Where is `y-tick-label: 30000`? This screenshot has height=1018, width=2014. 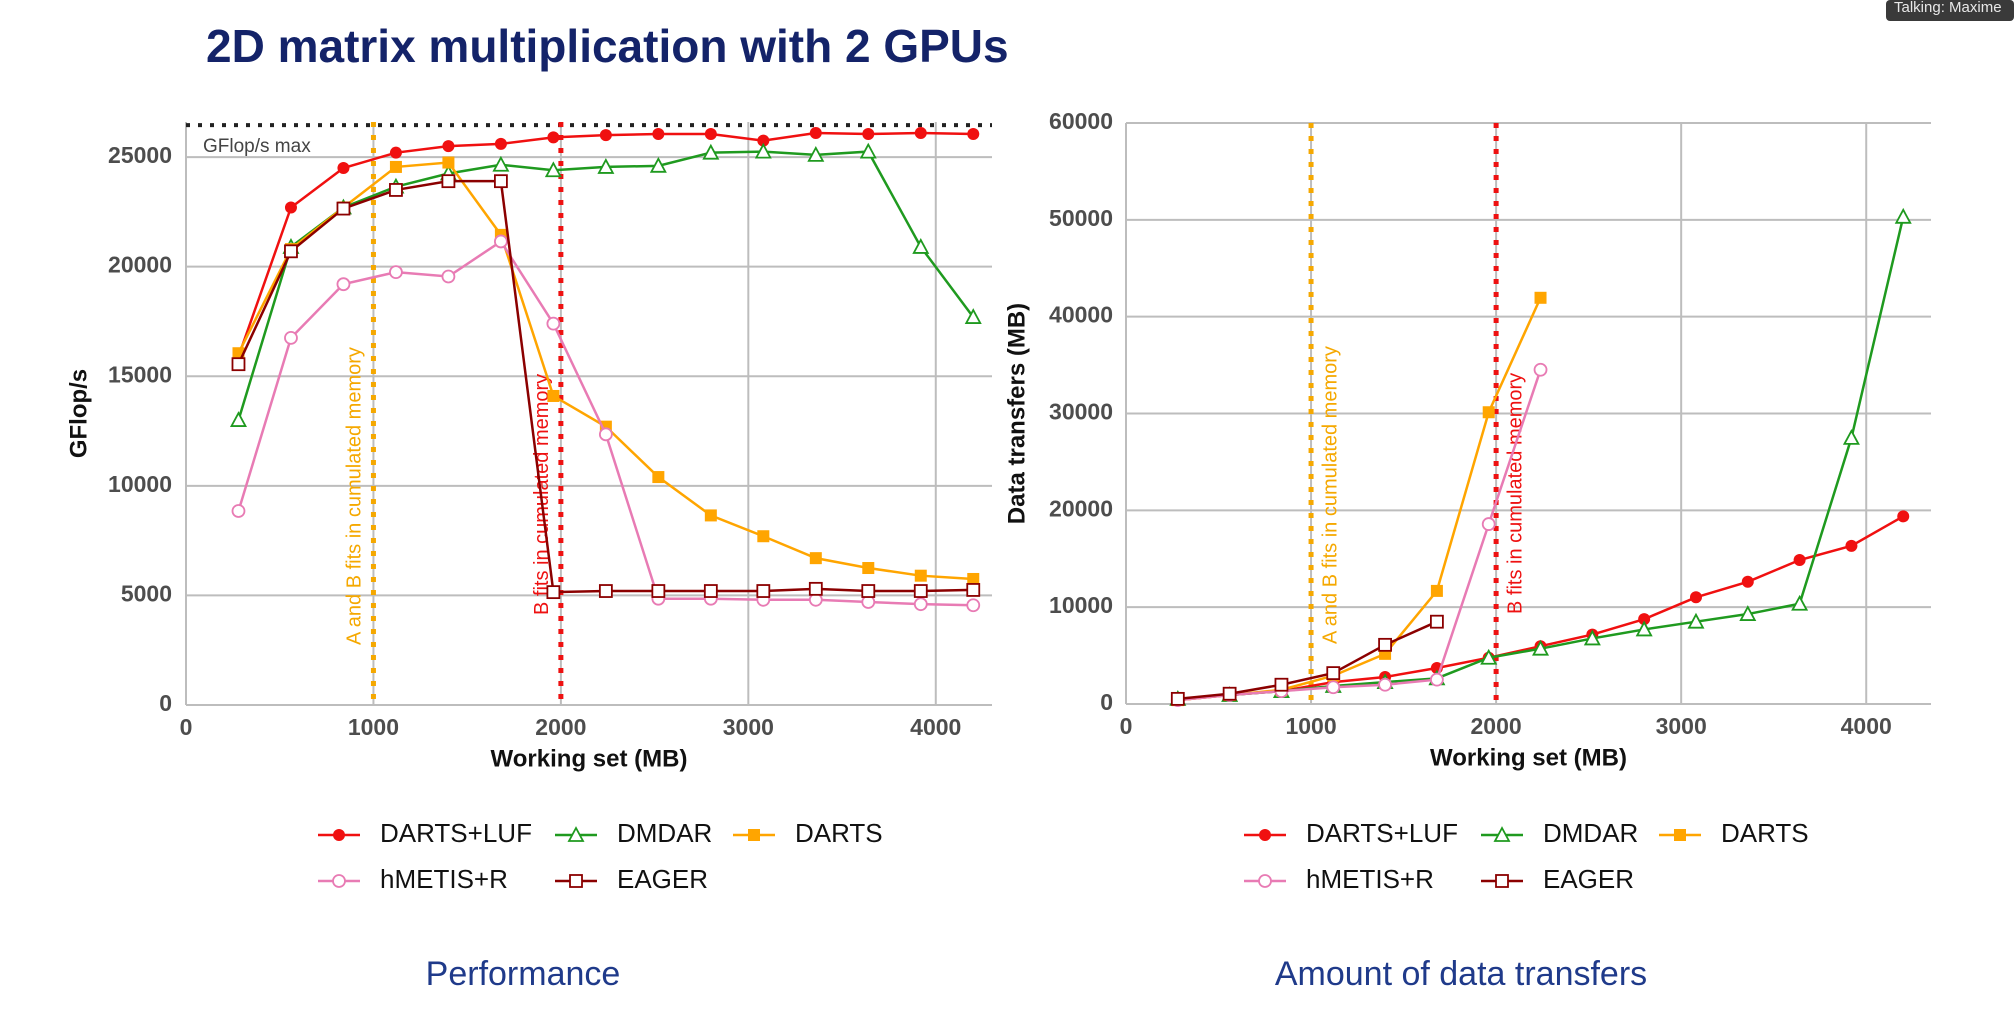
y-tick-label: 30000 is located at coordinates (1081, 412).